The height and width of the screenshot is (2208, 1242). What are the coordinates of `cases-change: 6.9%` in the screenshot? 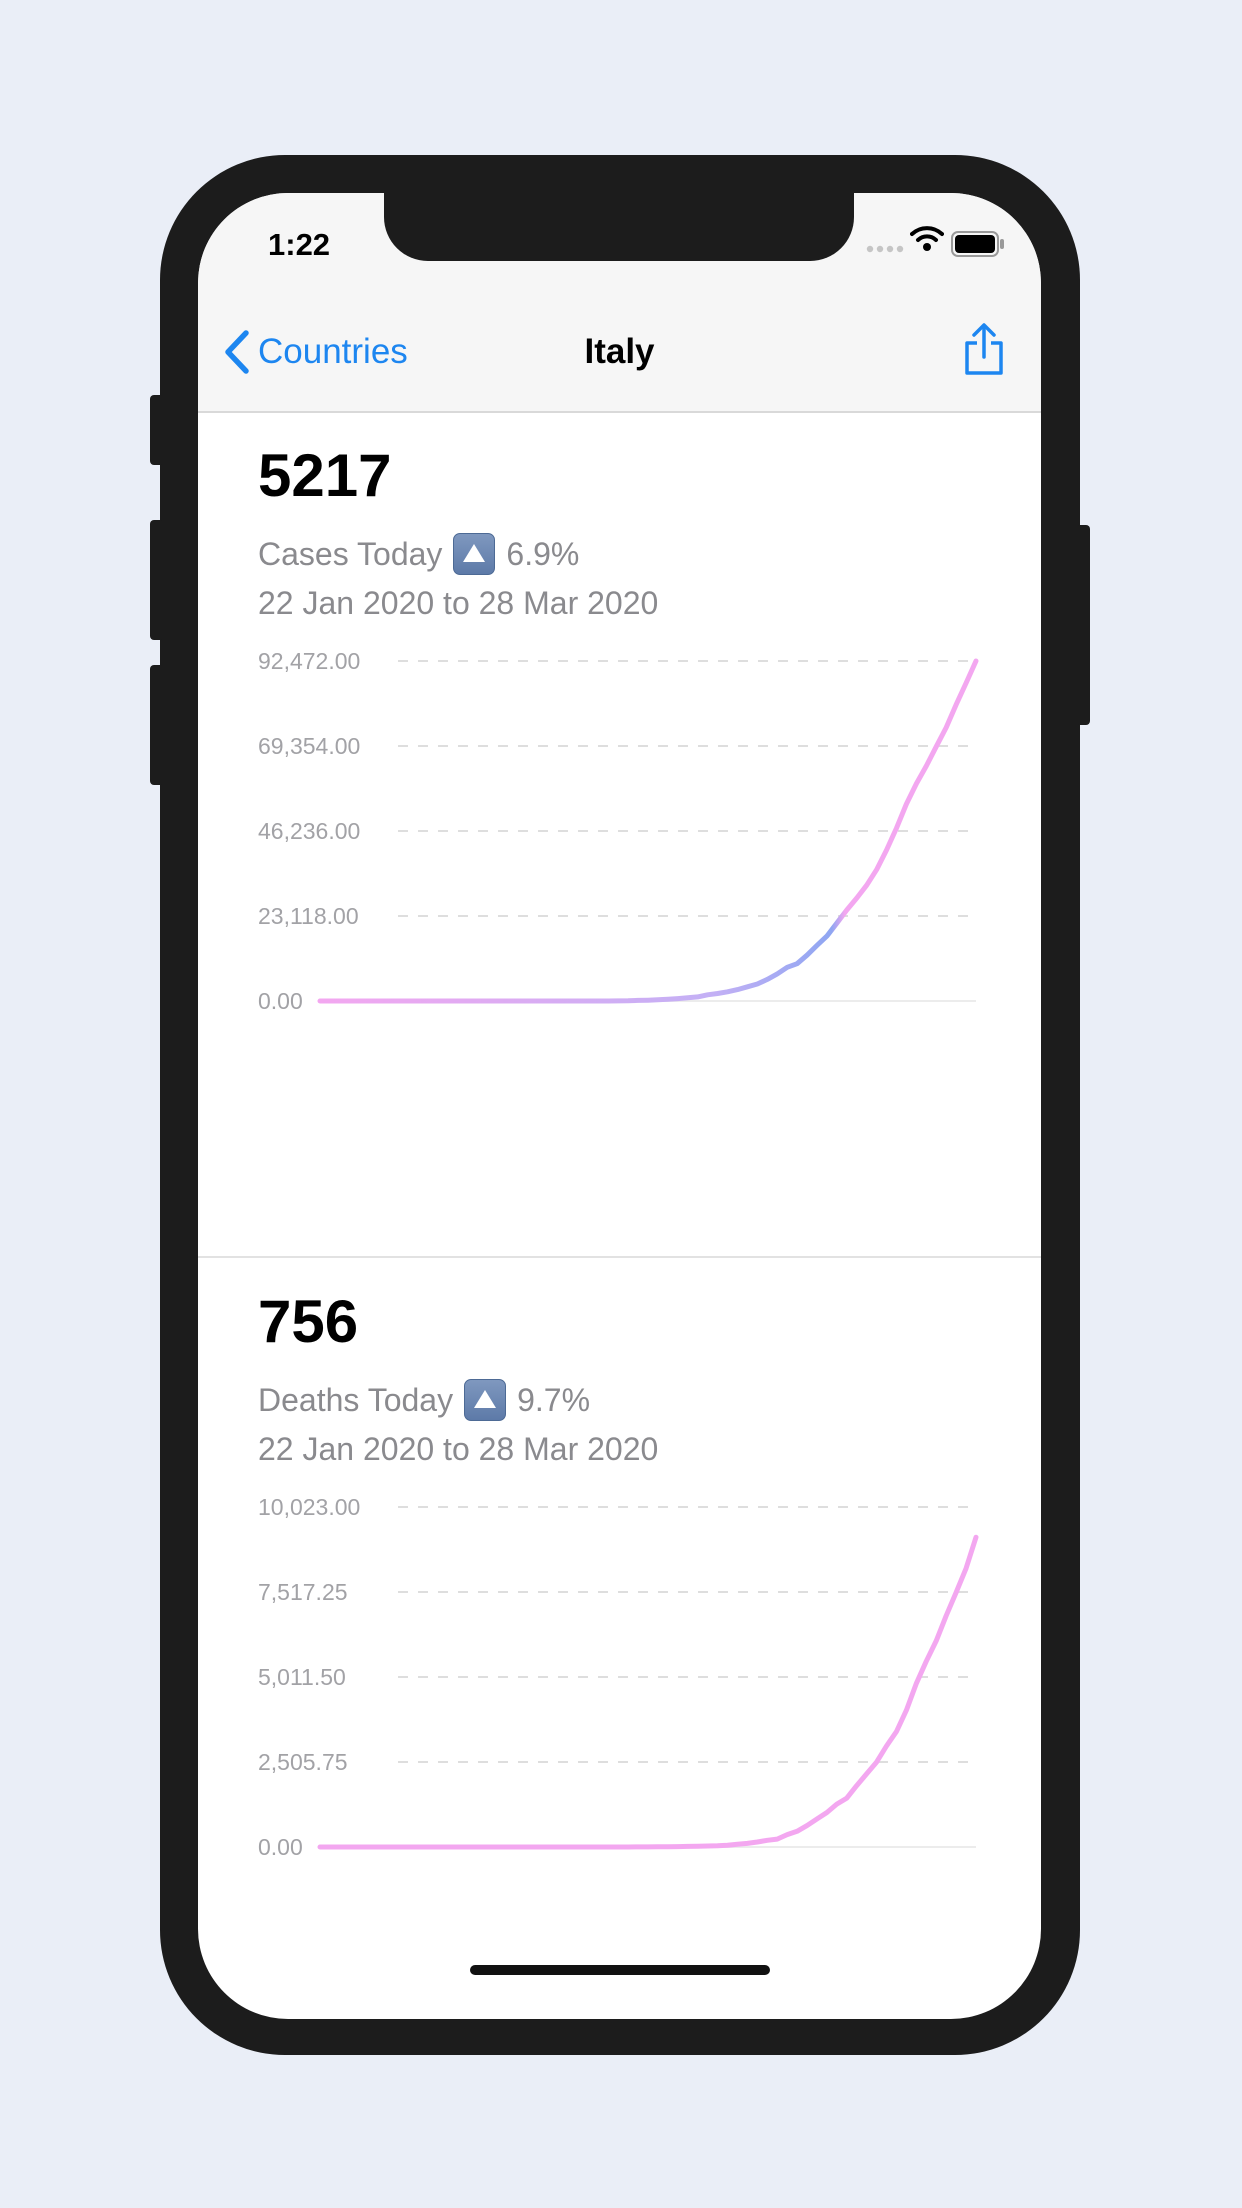 It's located at (543, 553).